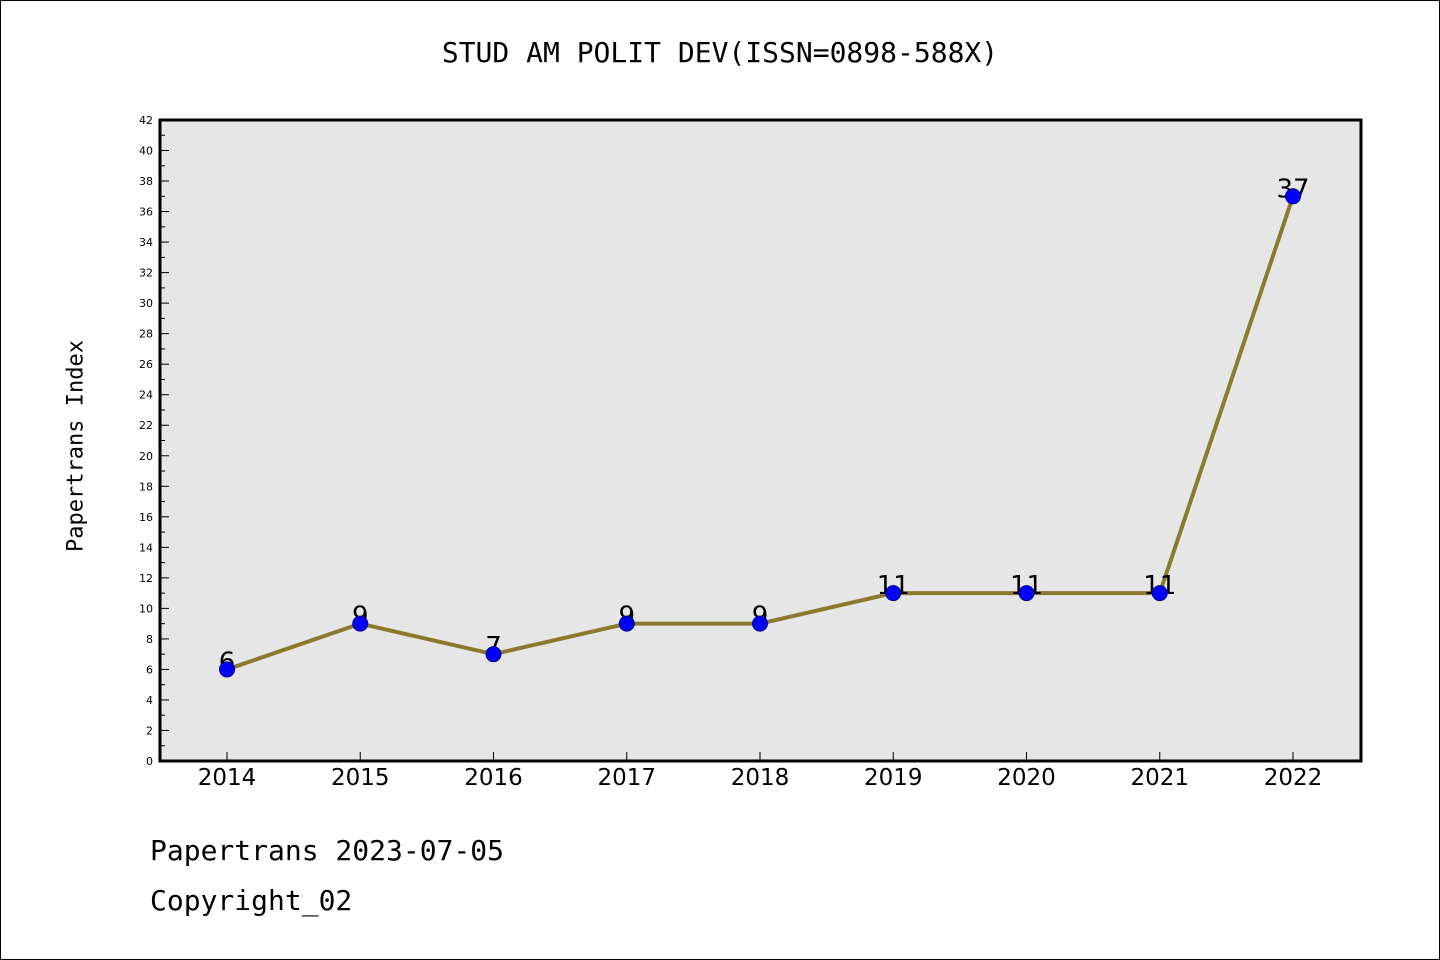 The image size is (1440, 960). Describe the element at coordinates (146, 456) in the screenshot. I see `y-tick-label: 20` at that location.